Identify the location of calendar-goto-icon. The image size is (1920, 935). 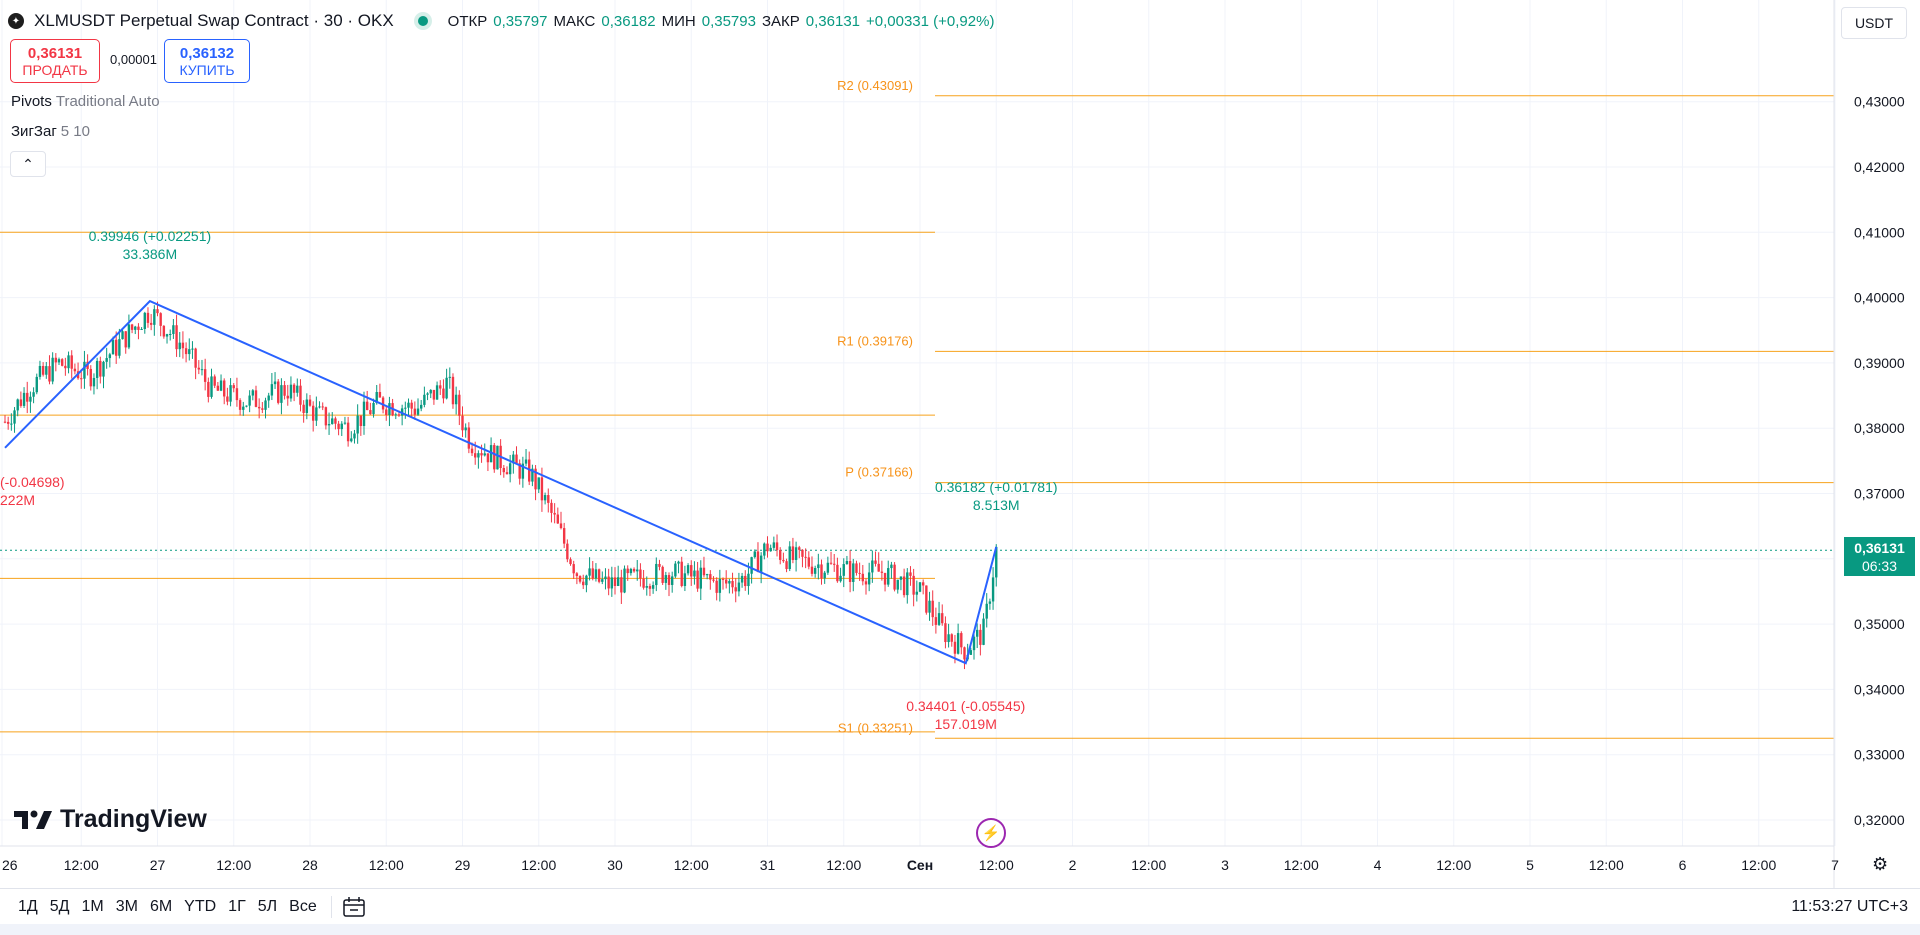
(354, 907).